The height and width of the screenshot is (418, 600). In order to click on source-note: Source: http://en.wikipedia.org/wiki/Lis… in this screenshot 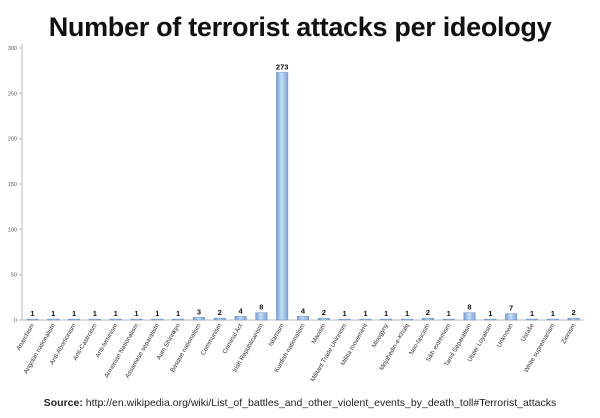, I will do `click(300, 403)`.